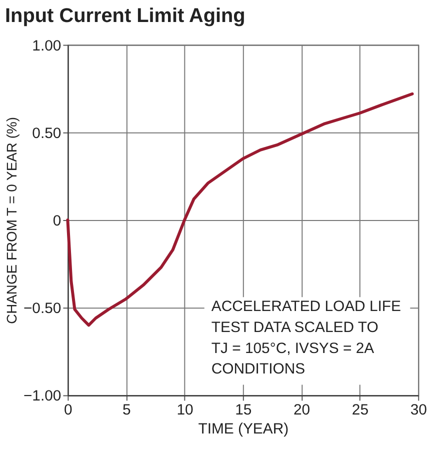 The image size is (445, 460). Describe the element at coordinates (306, 338) in the screenshot. I see `annotation: ACCELERATED LOAD LIFE TEST DATA SCALED TO TJ = 105°C, IVSYS = 2A CONDITIONS` at that location.